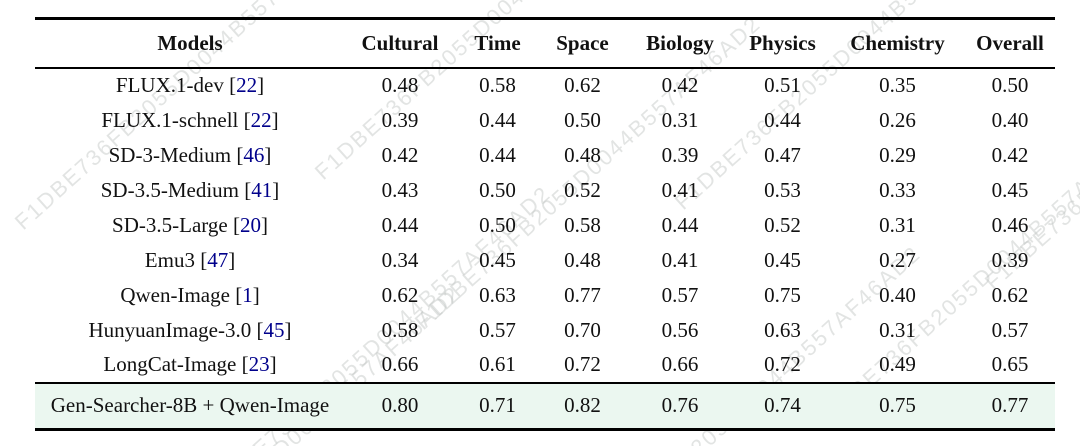  I want to click on score-cell-cultural: 0.80, so click(400, 405).